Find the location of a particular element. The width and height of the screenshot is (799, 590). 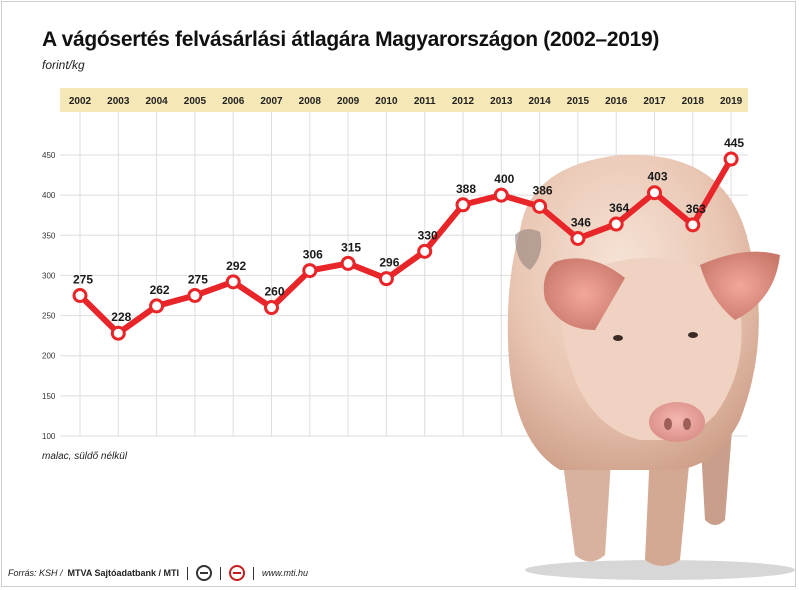

data-label: 330 is located at coordinates (428, 235).